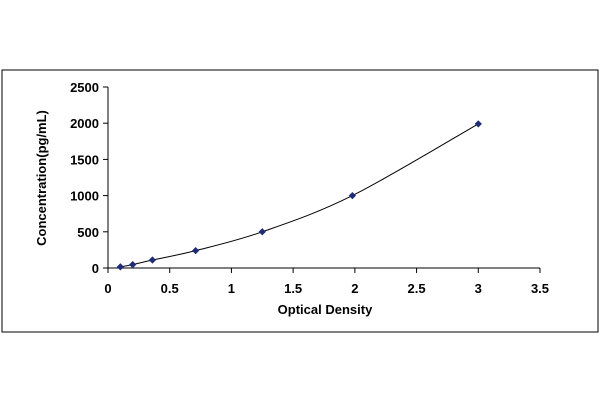  Describe the element at coordinates (84, 159) in the screenshot. I see `y-tick-label: 1500` at that location.